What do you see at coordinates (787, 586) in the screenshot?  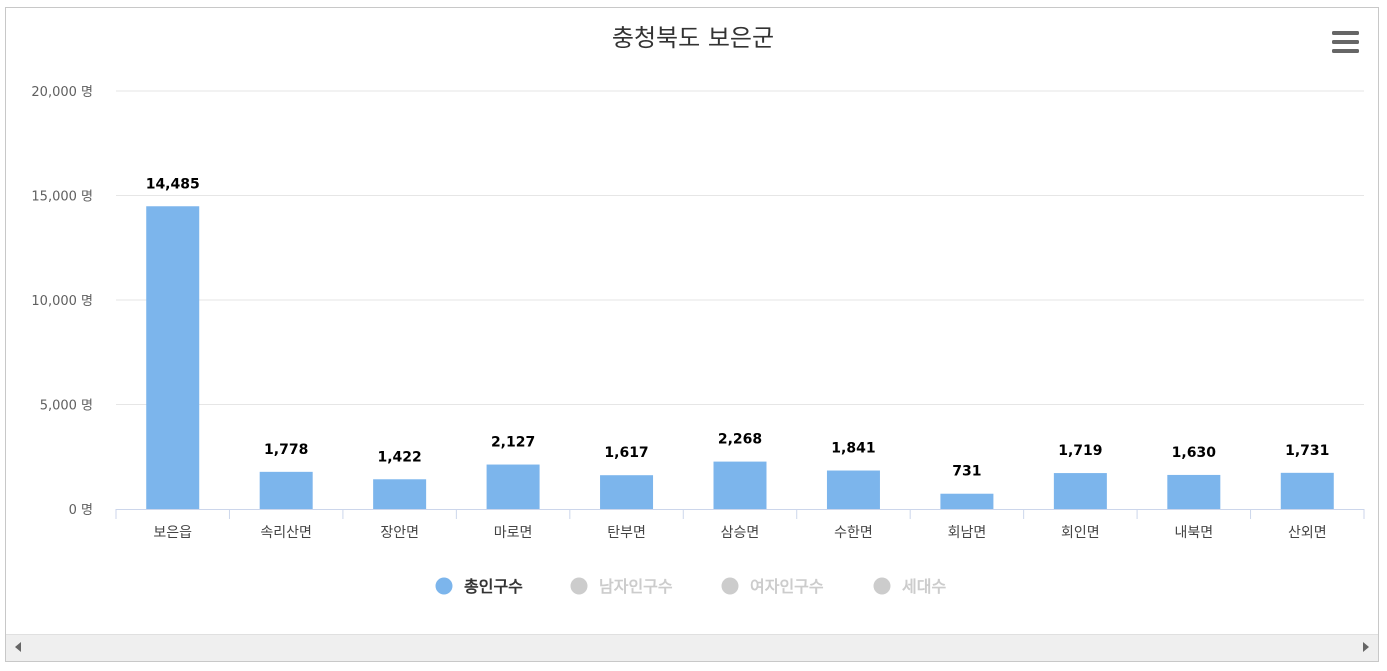 I see `legend-label: 여자인구수` at bounding box center [787, 586].